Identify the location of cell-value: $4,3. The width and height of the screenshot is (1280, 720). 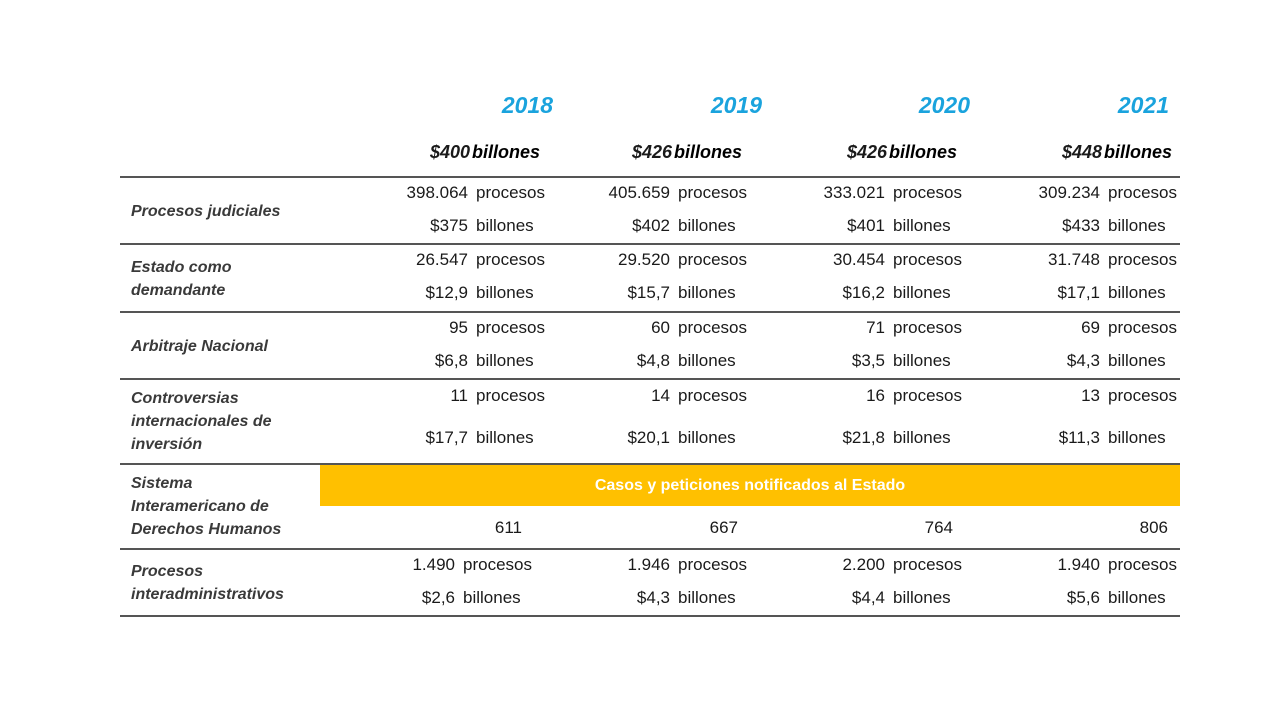
(1083, 360).